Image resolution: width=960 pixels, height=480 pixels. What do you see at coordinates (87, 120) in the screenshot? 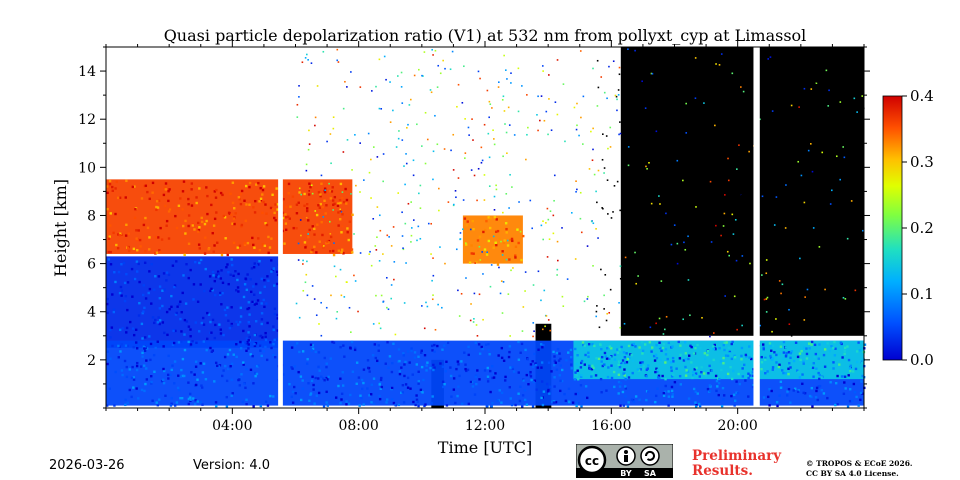
I see `y-tick-label: 12` at bounding box center [87, 120].